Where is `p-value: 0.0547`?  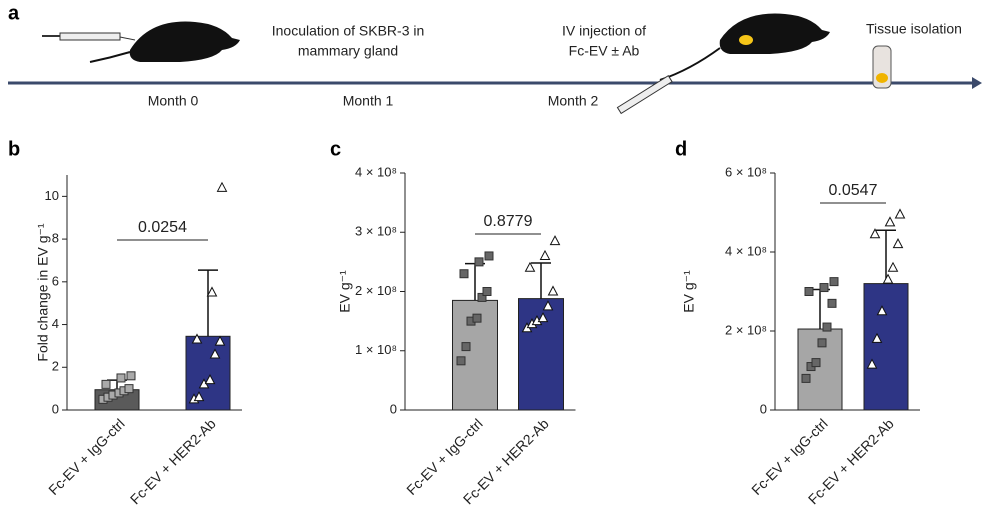 p-value: 0.0547 is located at coordinates (853, 190).